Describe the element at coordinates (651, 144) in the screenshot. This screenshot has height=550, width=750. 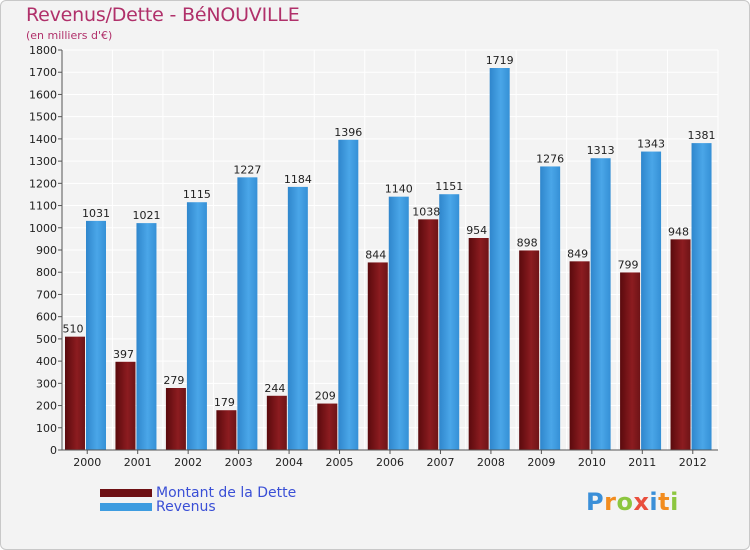
I see `data-label-revenus: 1343` at that location.